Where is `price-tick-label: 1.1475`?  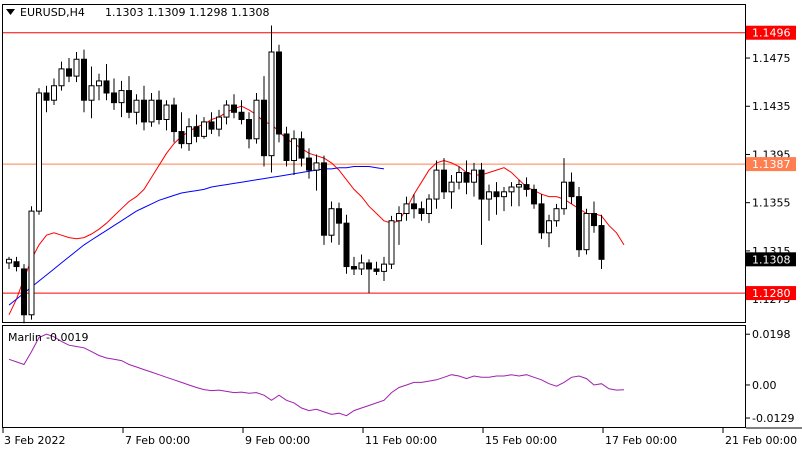
price-tick-label: 1.1475 is located at coordinates (771, 58).